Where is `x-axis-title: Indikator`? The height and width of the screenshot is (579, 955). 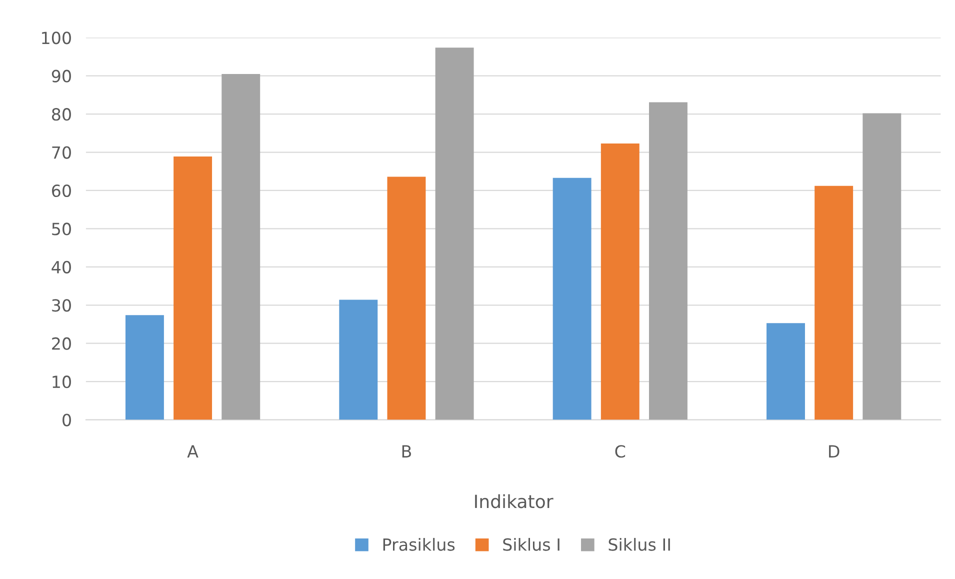 x-axis-title: Indikator is located at coordinates (514, 501).